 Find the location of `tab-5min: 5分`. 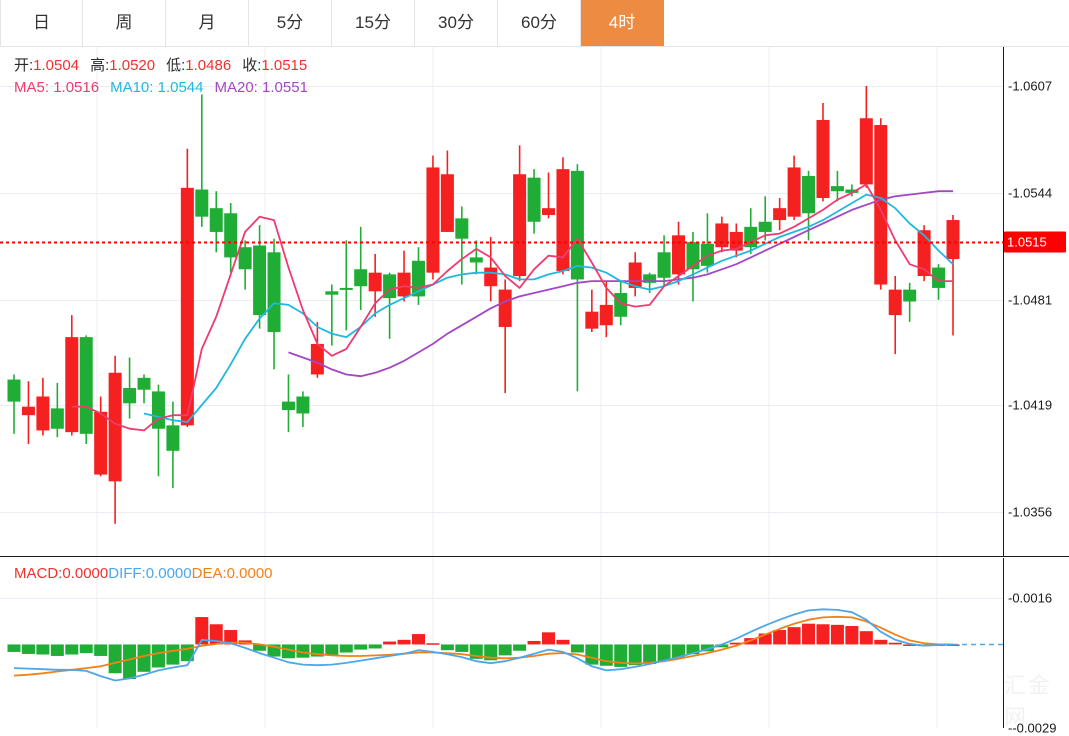

tab-5min: 5分 is located at coordinates (290, 23).